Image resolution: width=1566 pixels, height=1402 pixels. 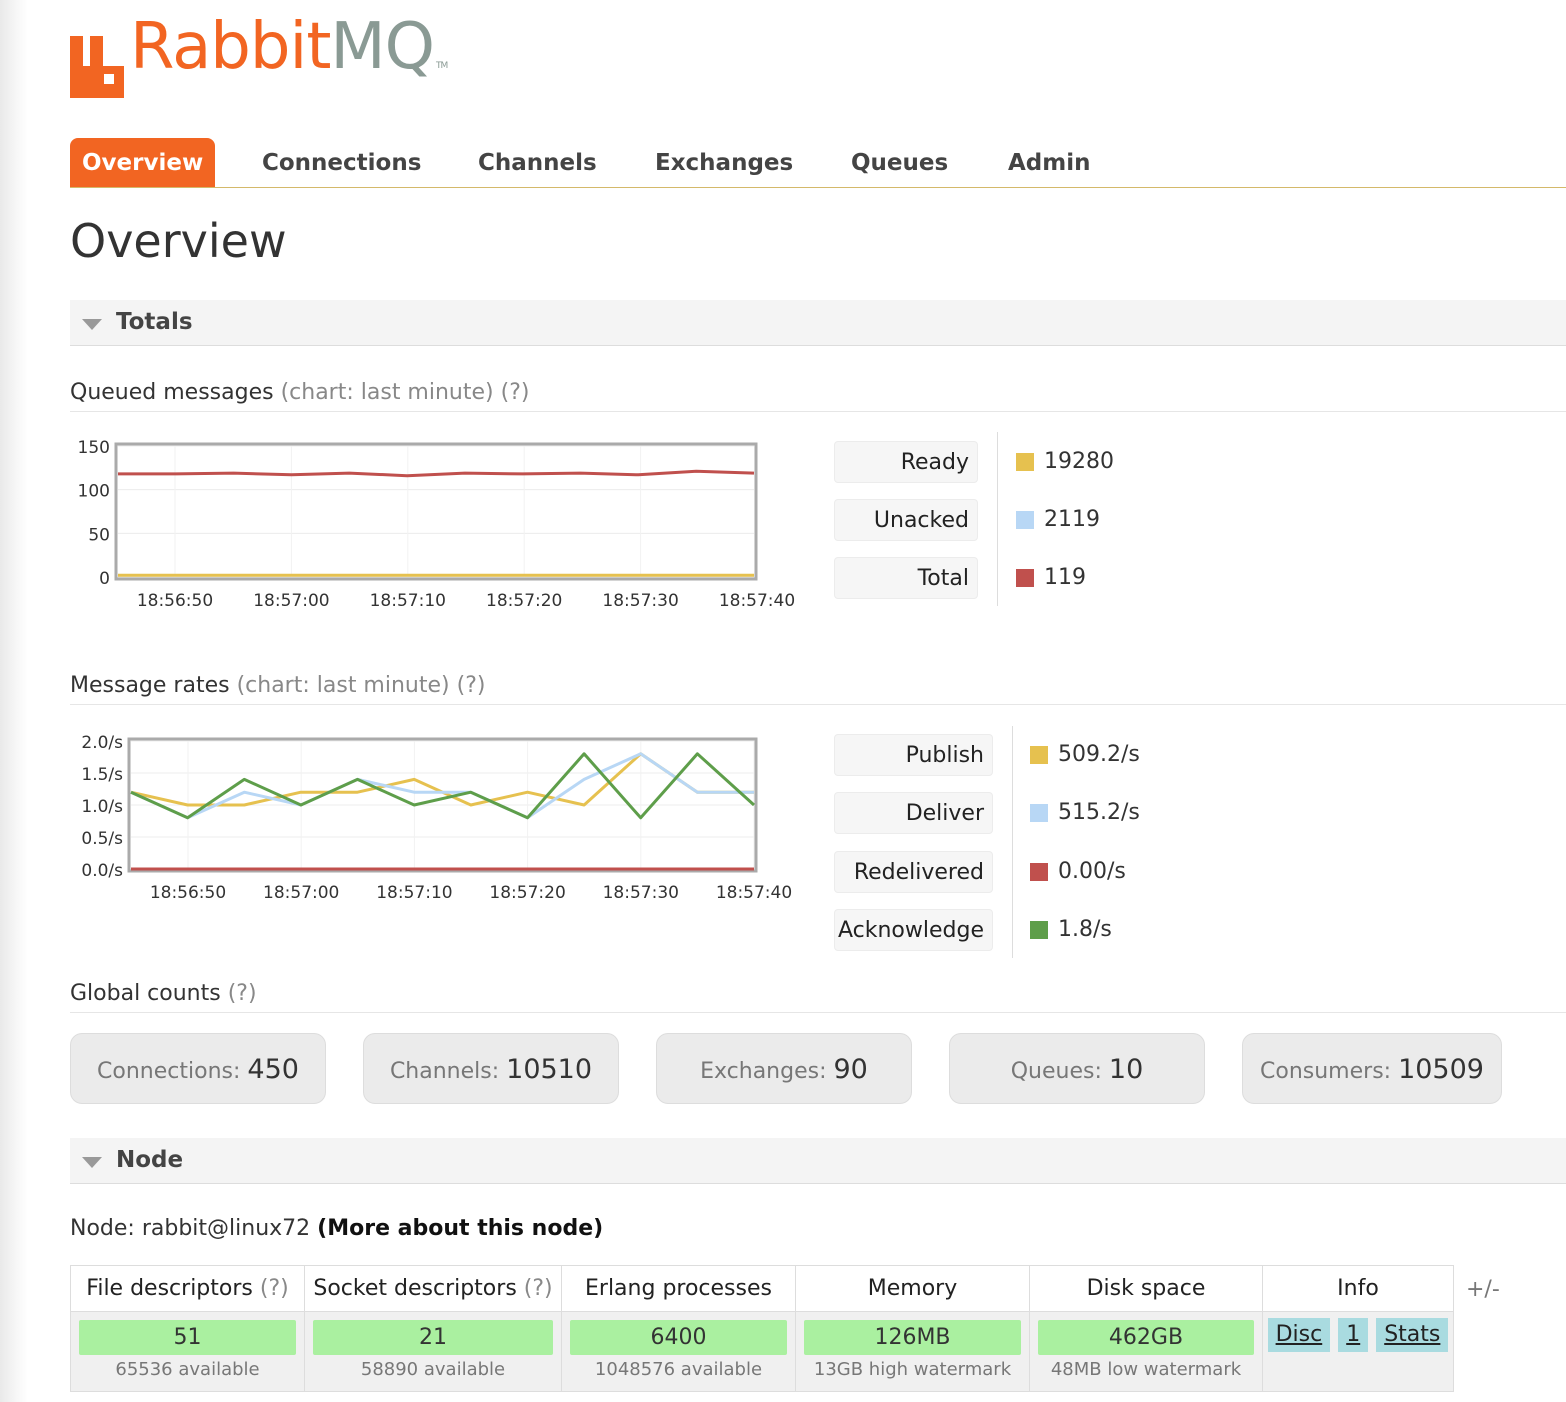 I want to click on series-line-total, so click(x=436, y=473).